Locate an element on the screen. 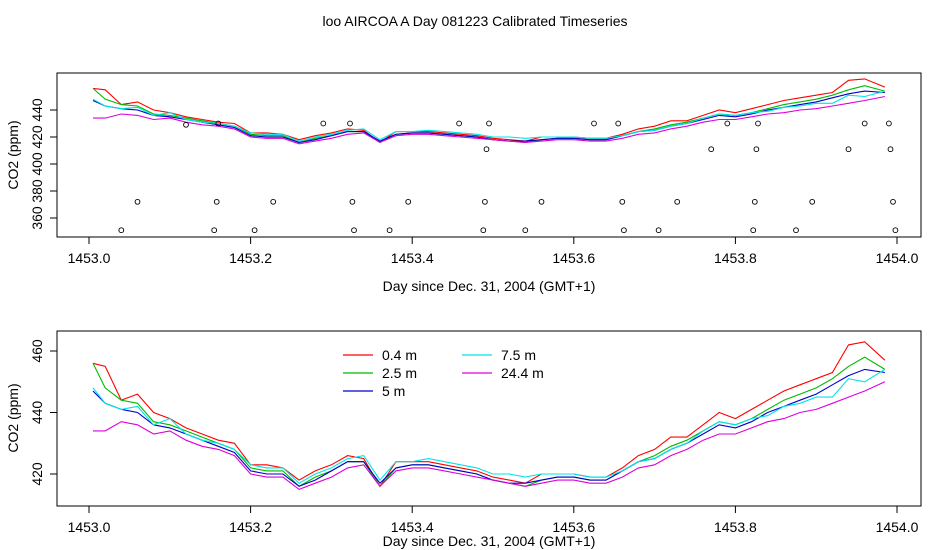  top-series-line-24-4-m is located at coordinates (489, 120).